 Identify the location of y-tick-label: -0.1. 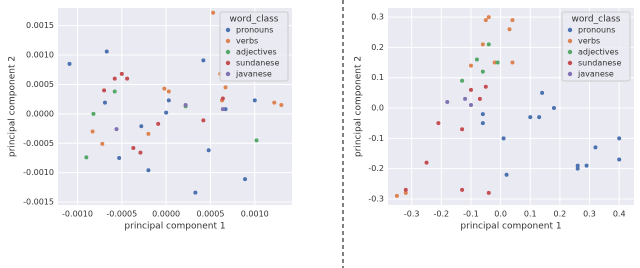
(376, 138).